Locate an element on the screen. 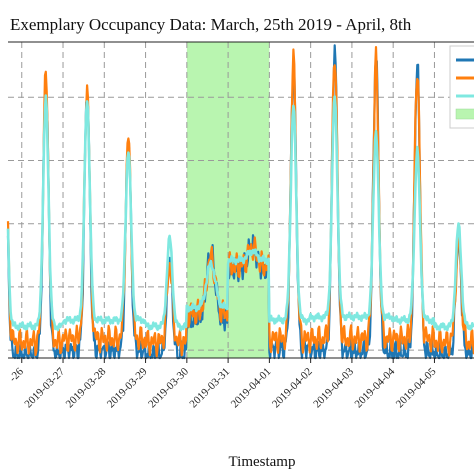  x-tick-label: 2019-03-31 is located at coordinates (209, 388).